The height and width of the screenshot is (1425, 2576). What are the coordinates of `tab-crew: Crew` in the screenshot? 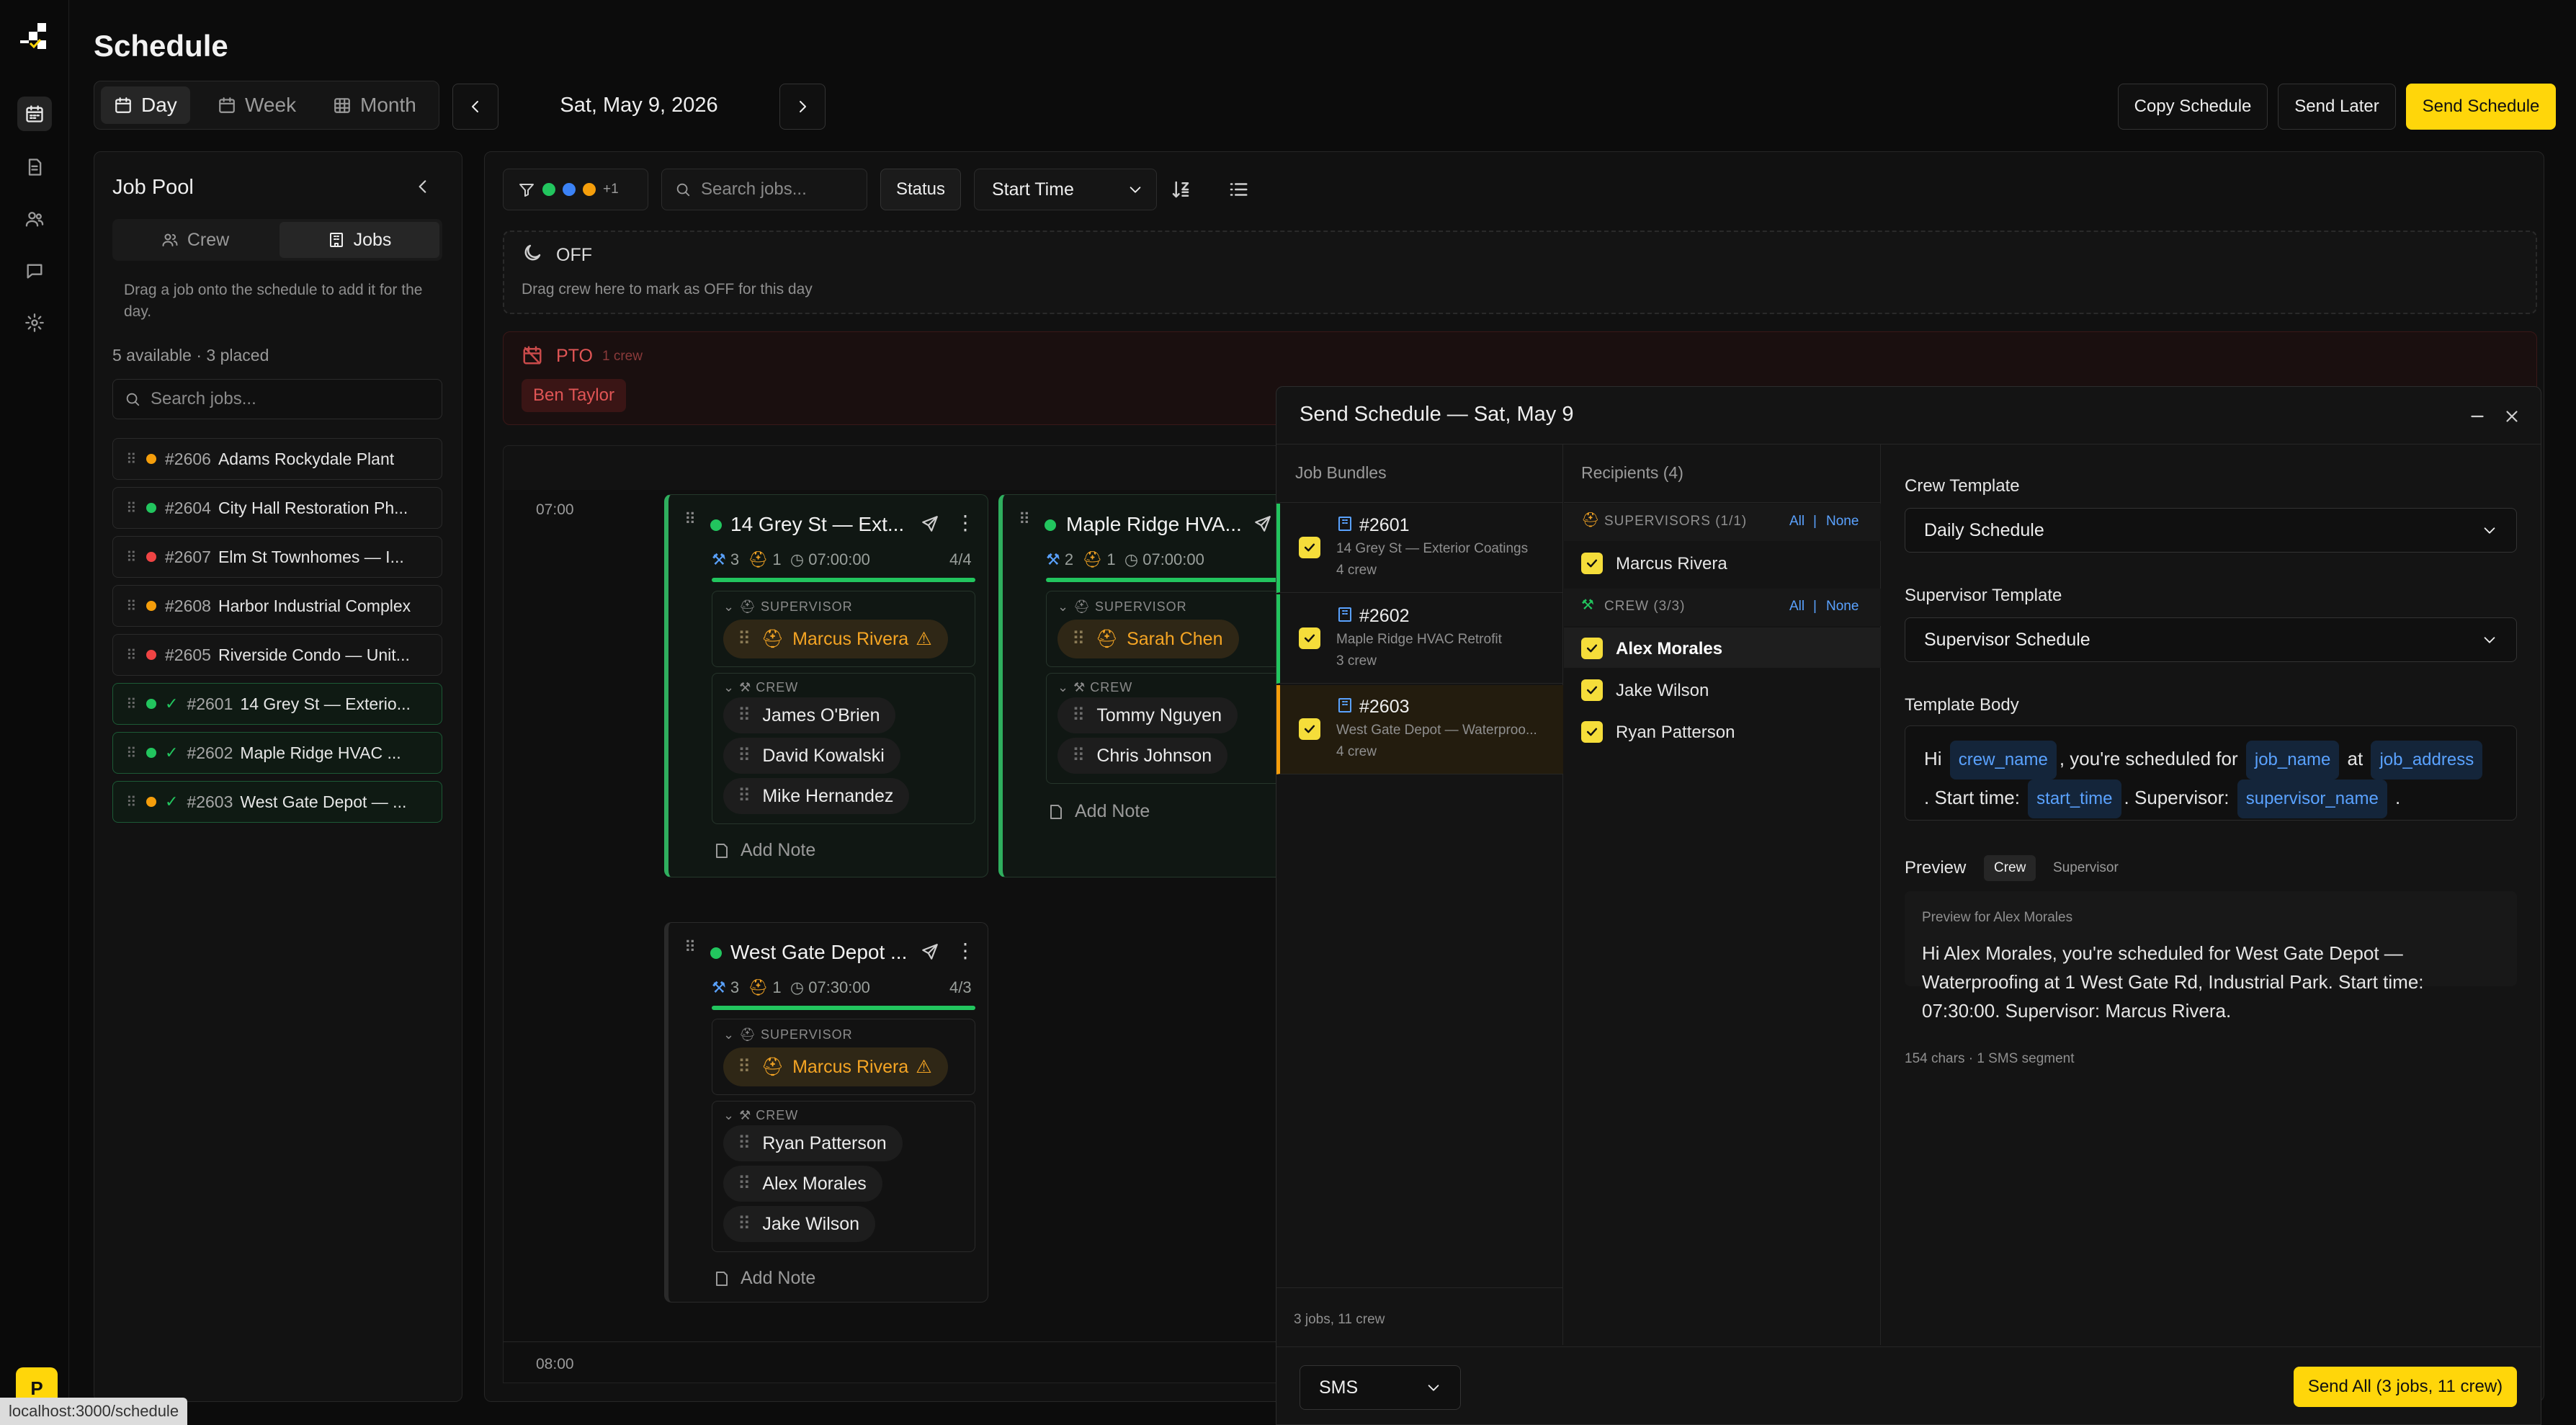 It's located at (195, 240).